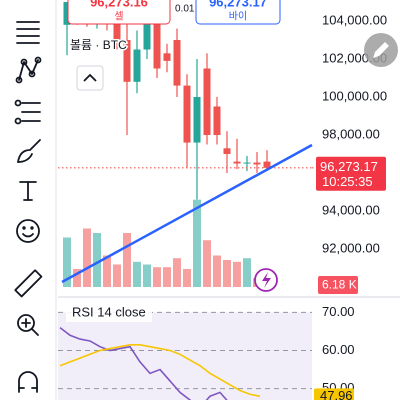  What do you see at coordinates (238, 4) in the screenshot?
I see `buy-price: 96,273.17` at bounding box center [238, 4].